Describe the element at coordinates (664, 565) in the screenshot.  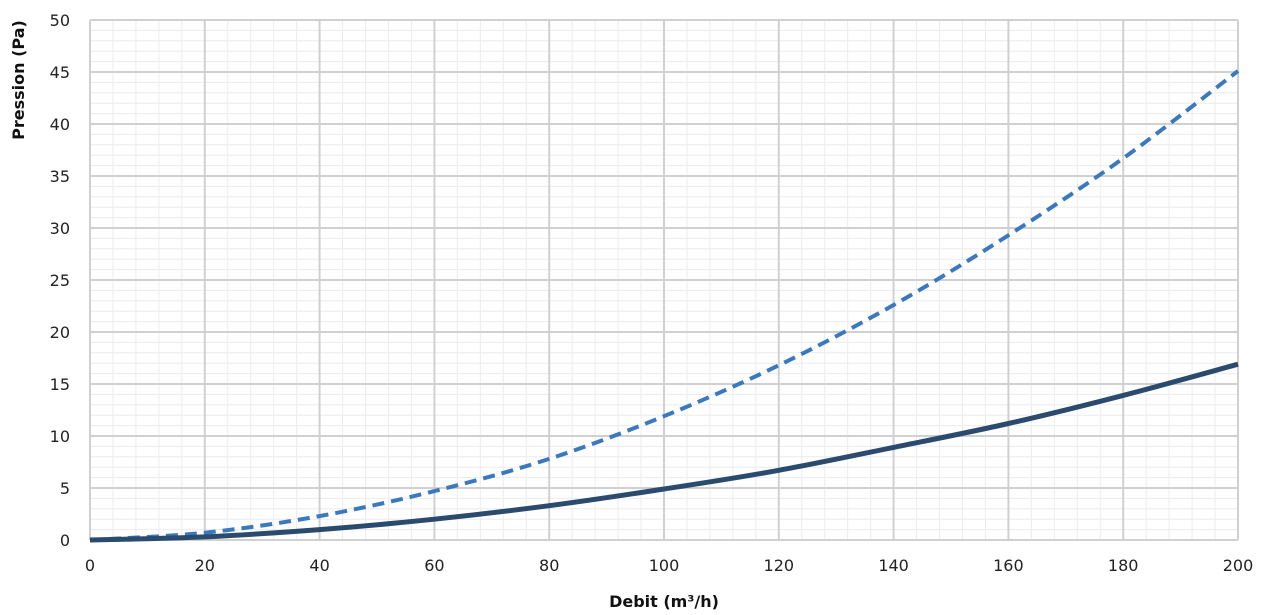
I see `x-tick-label: 100` at that location.